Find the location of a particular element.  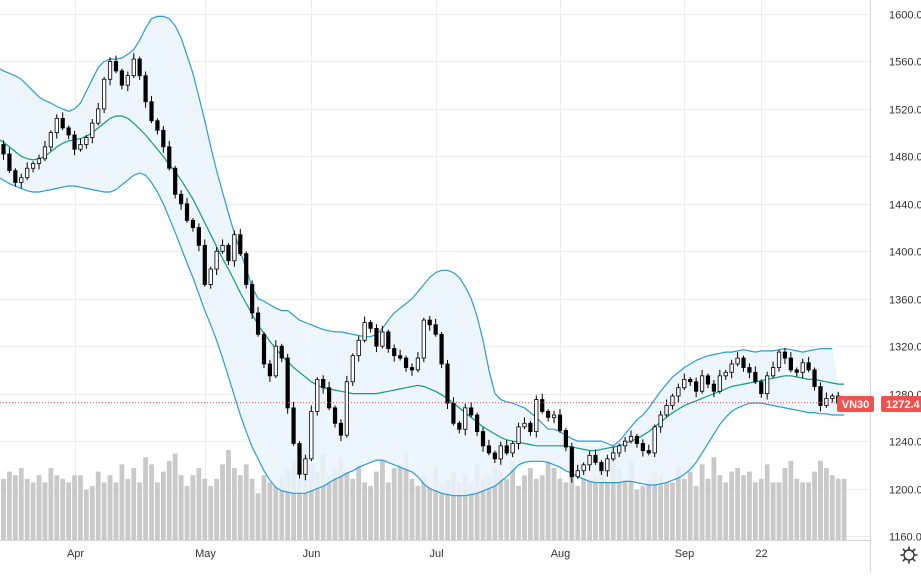

y-tick-label: 1480.0 is located at coordinates (905, 158).